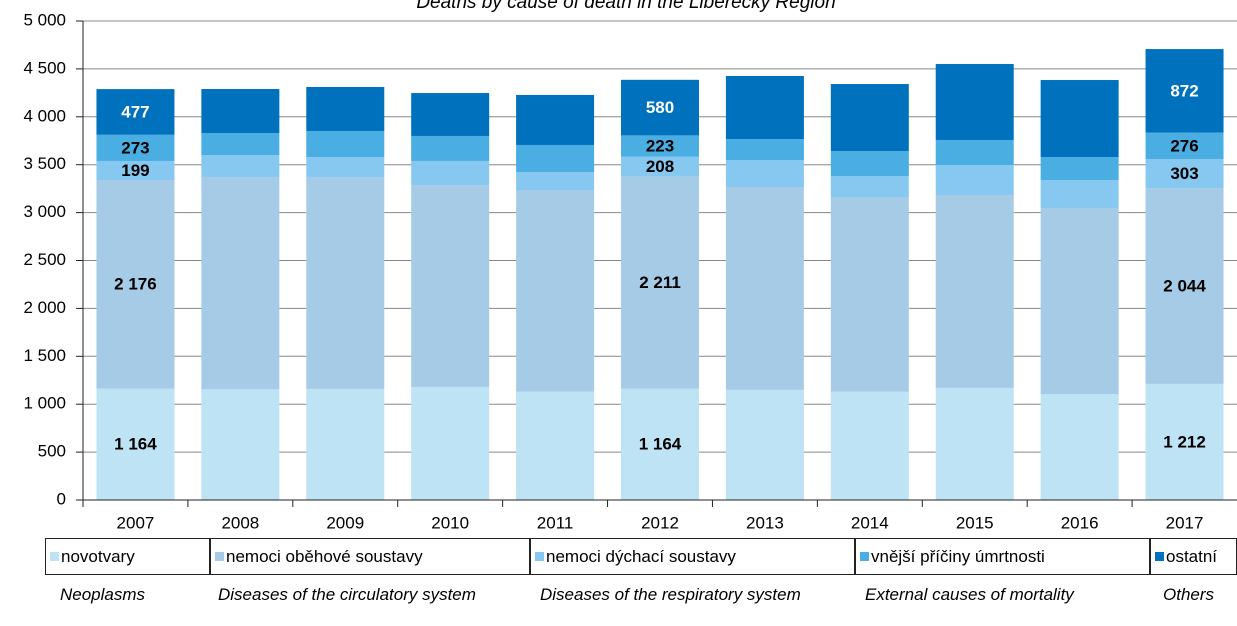 The height and width of the screenshot is (626, 1237). What do you see at coordinates (240, 522) in the screenshot?
I see `x-tick-label: 2008` at bounding box center [240, 522].